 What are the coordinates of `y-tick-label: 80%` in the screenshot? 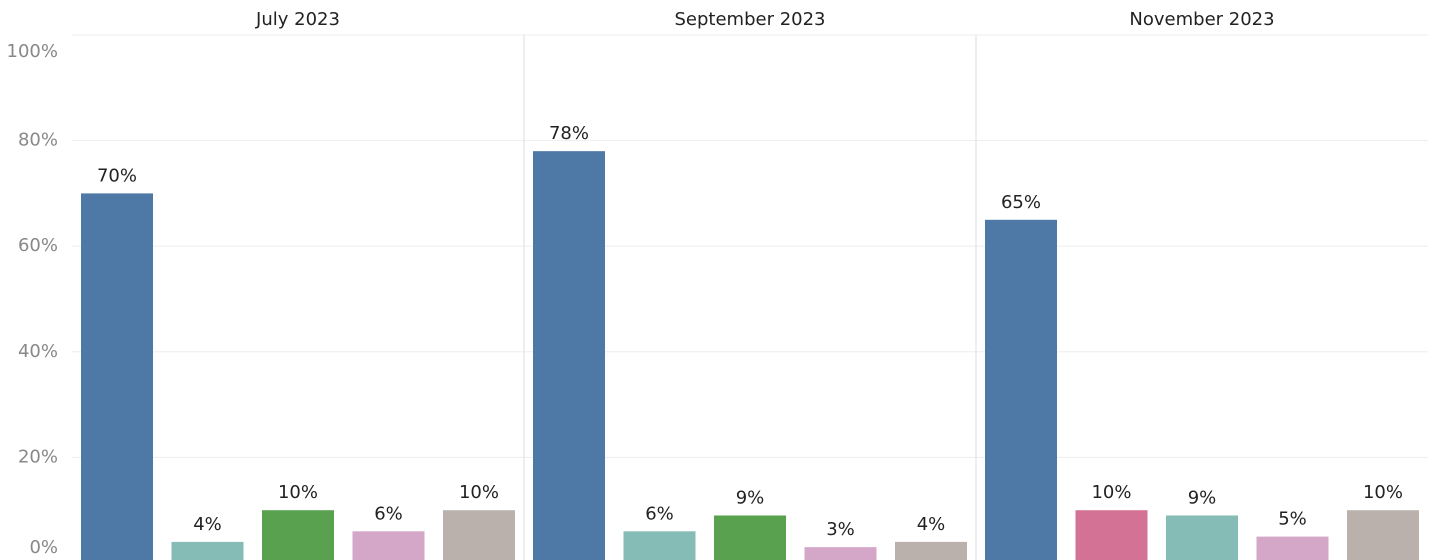 It's located at (38, 140).